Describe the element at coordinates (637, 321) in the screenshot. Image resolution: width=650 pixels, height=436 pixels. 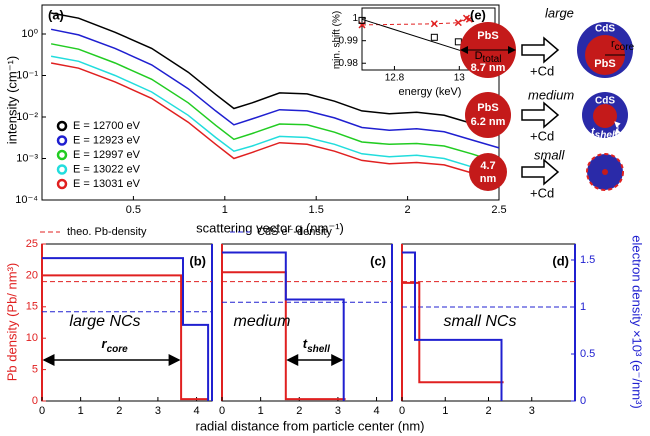
I see `y2-axis-label: electron density ×10³ (e⁻/nm³)` at that location.